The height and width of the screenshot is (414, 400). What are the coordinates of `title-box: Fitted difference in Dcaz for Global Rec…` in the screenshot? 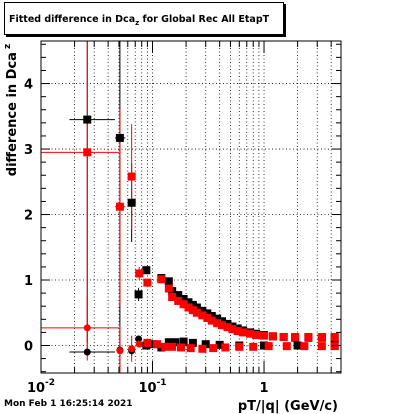 It's located at (144, 18).